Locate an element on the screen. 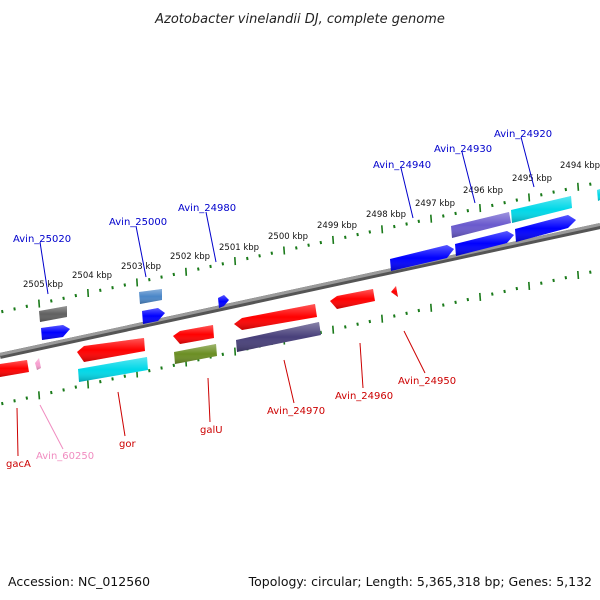 The height and width of the screenshot is (600, 600). kbp-label: 2496 kbp is located at coordinates (483, 191).